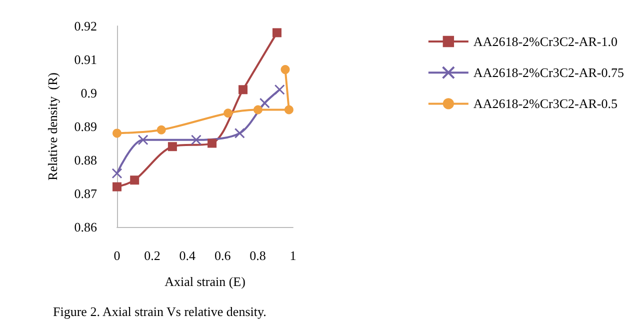 Image resolution: width=639 pixels, height=324 pixels. What do you see at coordinates (159, 311) in the screenshot?
I see `text: Figure 2. Axial strain Vs relative density.` at bounding box center [159, 311].